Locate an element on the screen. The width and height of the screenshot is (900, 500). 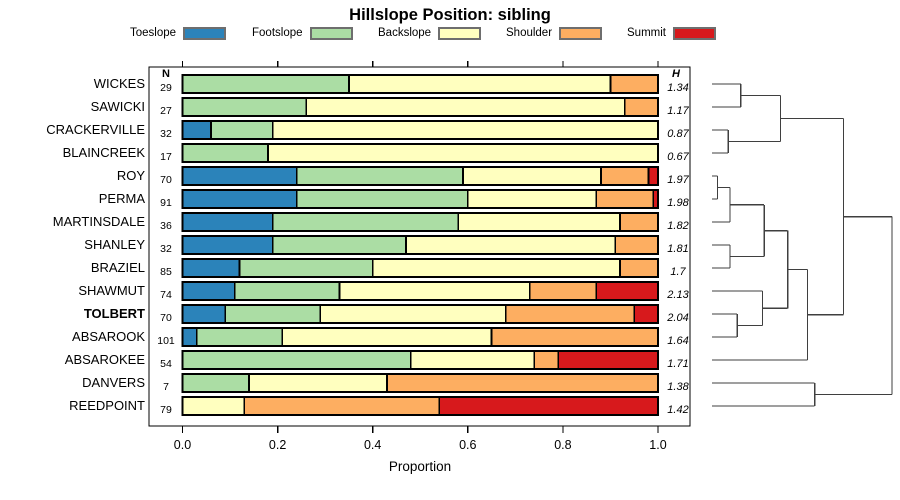
row-label-perma: PERMA is located at coordinates (121, 198).